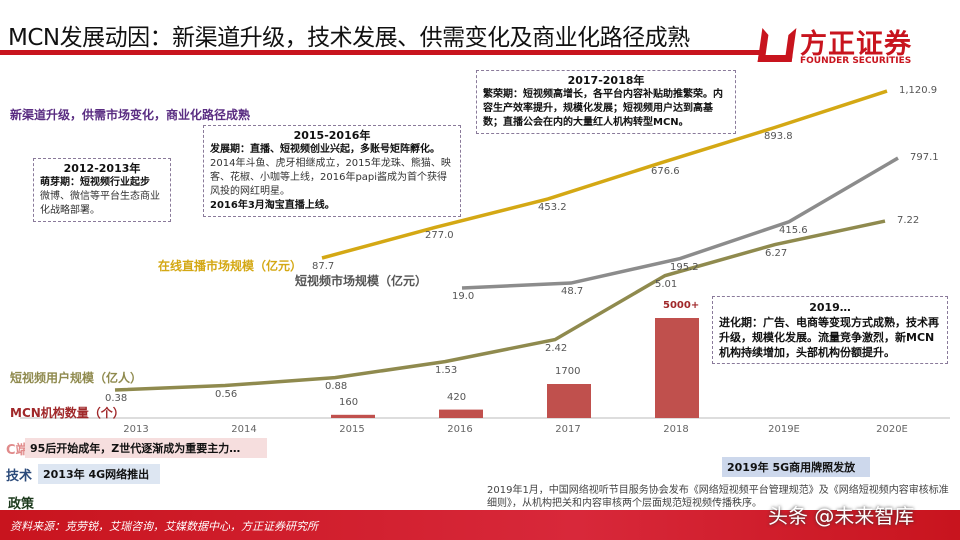  Describe the element at coordinates (332, 135) in the screenshot. I see `stage-period: 2015-2016年` at that location.